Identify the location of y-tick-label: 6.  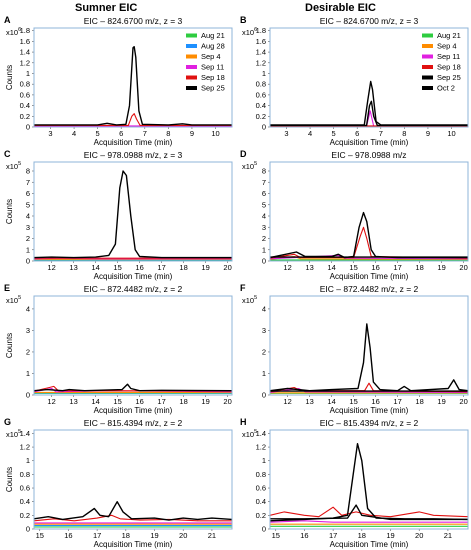
(28, 193).